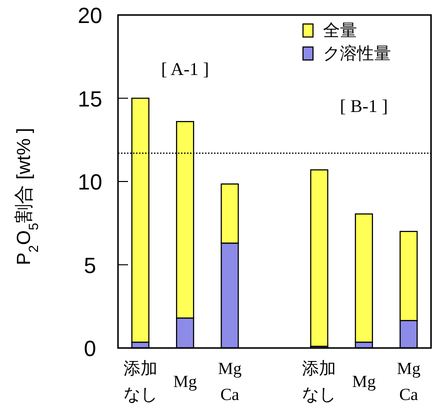  I want to click on y-tick-label: 20, so click(90, 15).